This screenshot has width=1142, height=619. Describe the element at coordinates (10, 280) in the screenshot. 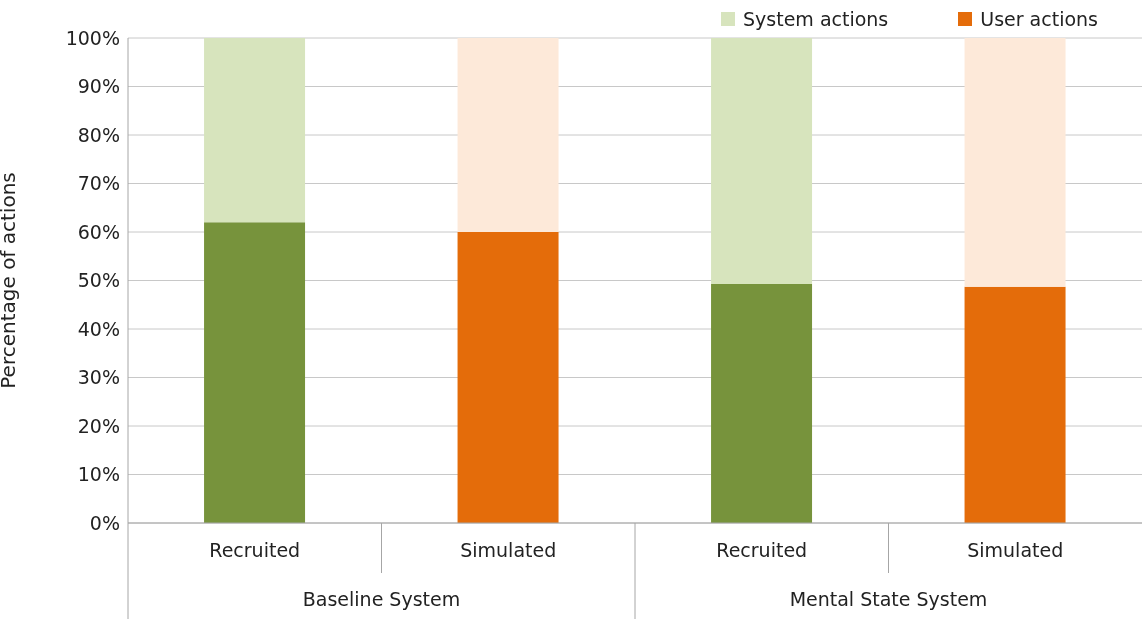

I see `y-axis-title: Percentage of actions` at that location.